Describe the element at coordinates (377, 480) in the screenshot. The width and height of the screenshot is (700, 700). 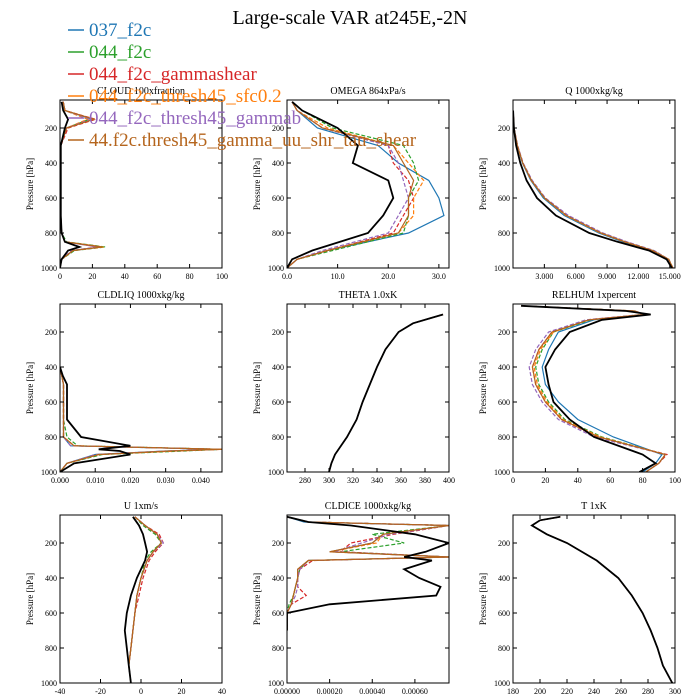
I see `x-tick-label: 340` at that location.